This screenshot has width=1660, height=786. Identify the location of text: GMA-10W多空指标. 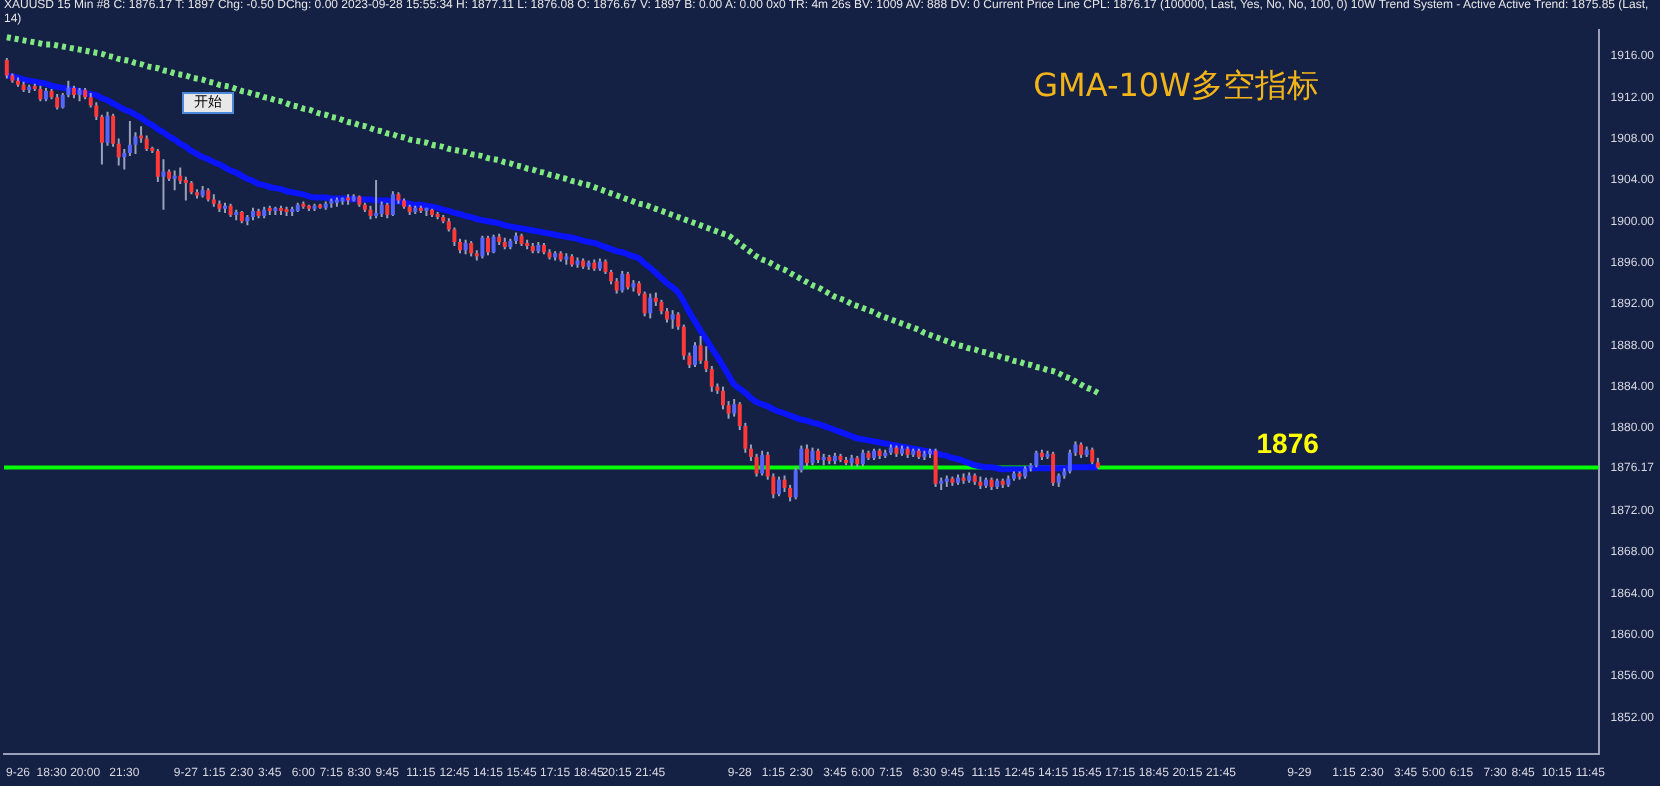
(1176, 85).